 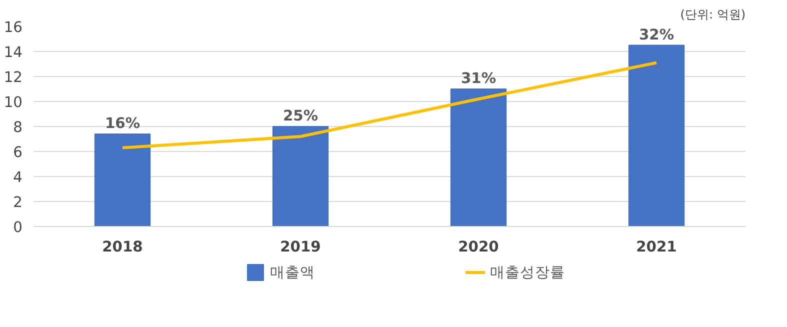 What do you see at coordinates (300, 247) in the screenshot?
I see `x-tick-label: 2019` at bounding box center [300, 247].